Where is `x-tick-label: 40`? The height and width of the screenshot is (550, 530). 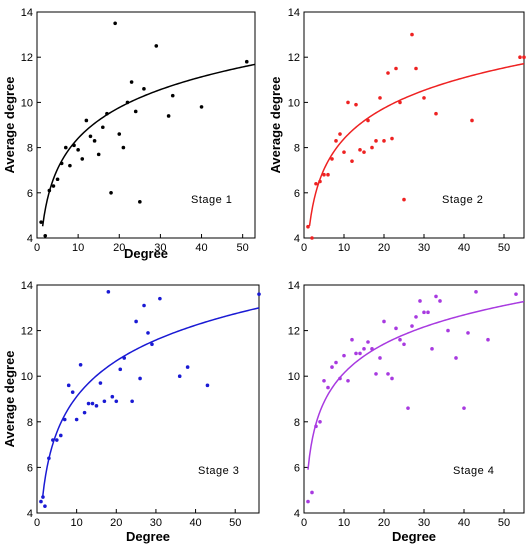
x-tick-label: 40 is located at coordinates (464, 248).